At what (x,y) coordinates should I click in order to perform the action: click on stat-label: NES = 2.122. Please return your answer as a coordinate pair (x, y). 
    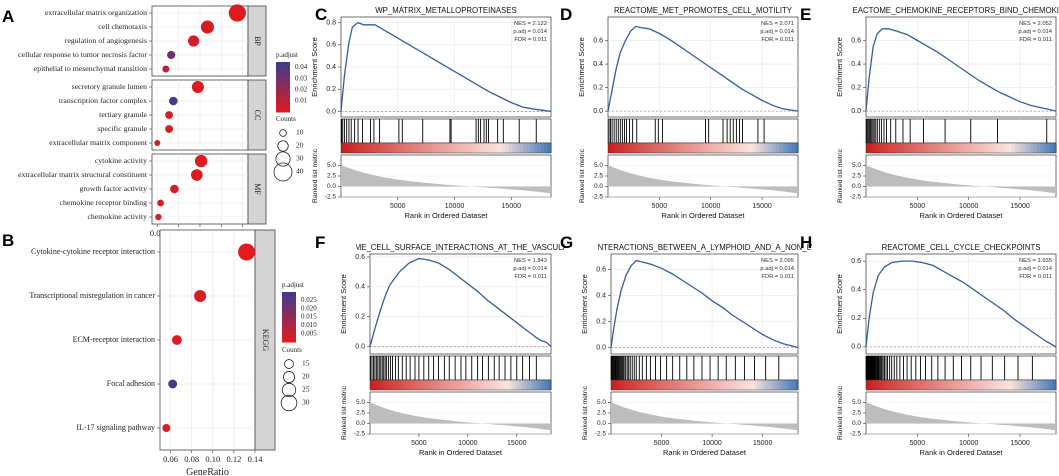
    Looking at the image, I should click on (530, 24).